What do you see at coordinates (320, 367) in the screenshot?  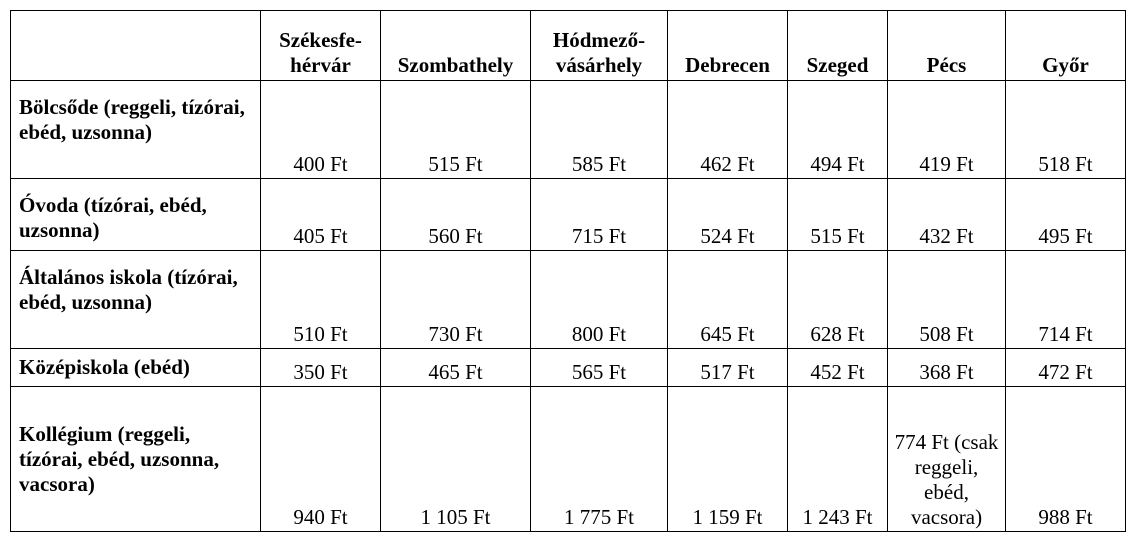 I see `table-cell: 350 Ft` at bounding box center [320, 367].